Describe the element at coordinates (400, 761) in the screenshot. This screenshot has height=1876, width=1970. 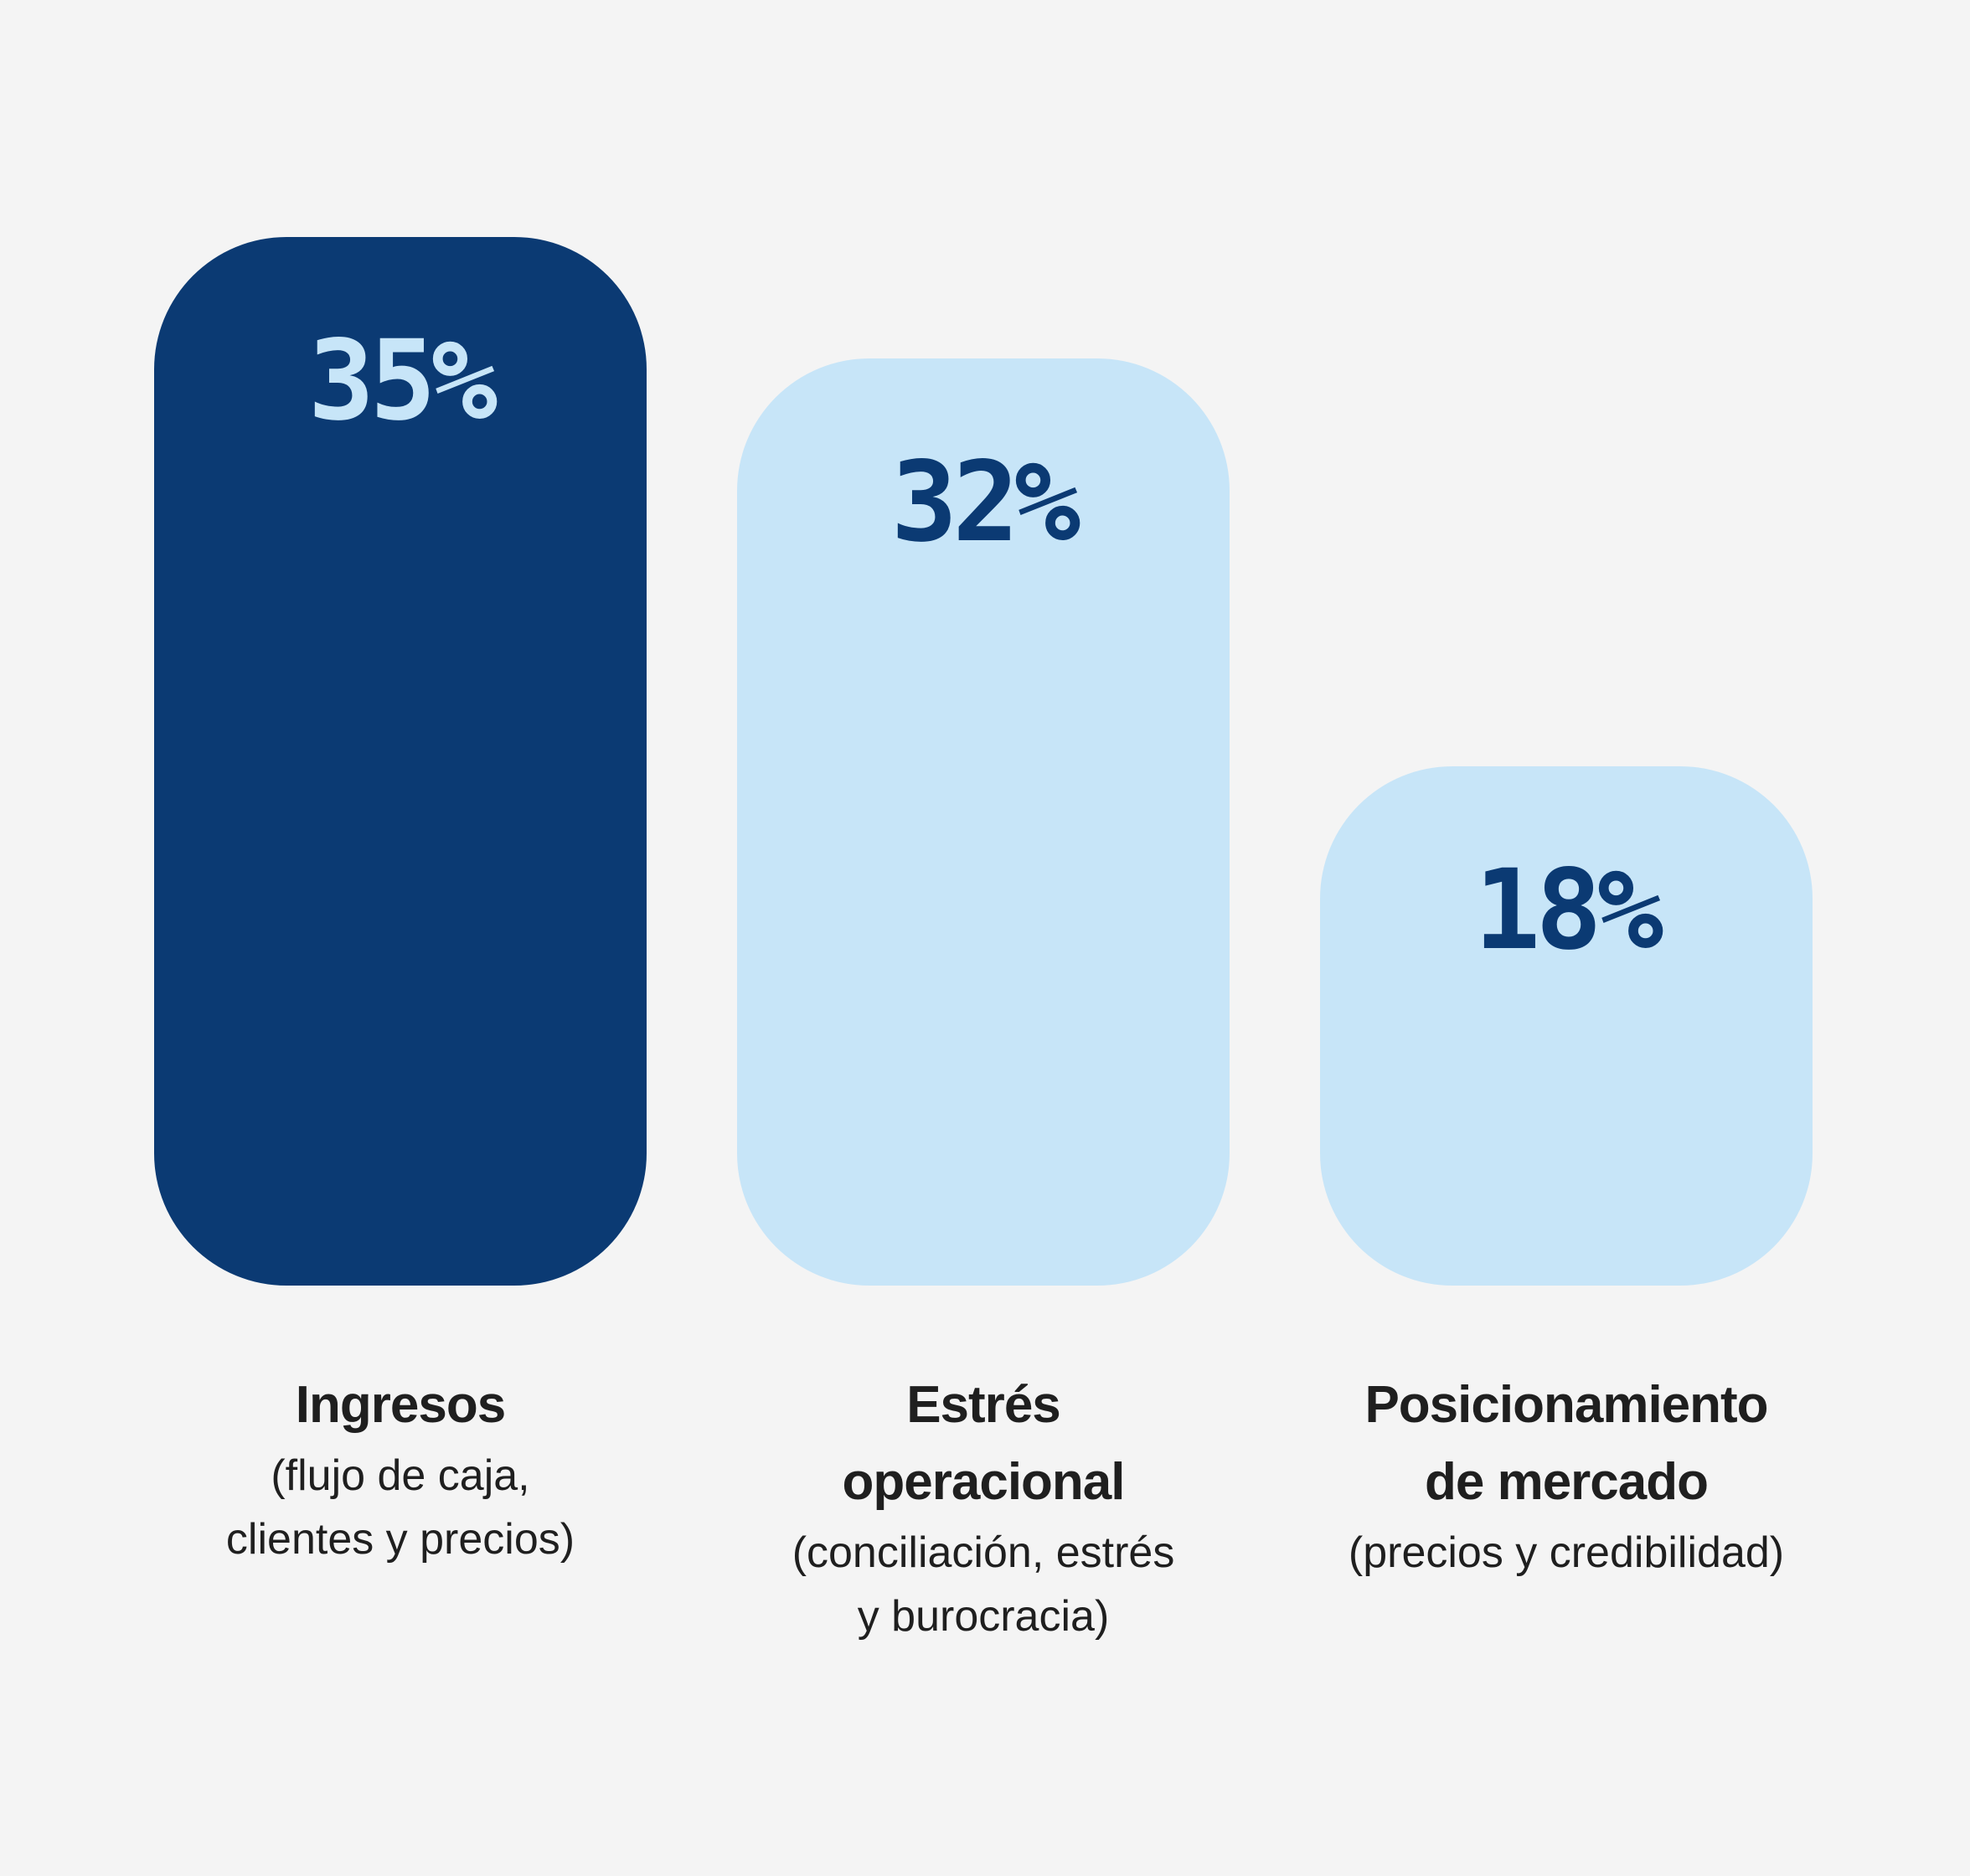
I see `bar-1: 35%` at that location.